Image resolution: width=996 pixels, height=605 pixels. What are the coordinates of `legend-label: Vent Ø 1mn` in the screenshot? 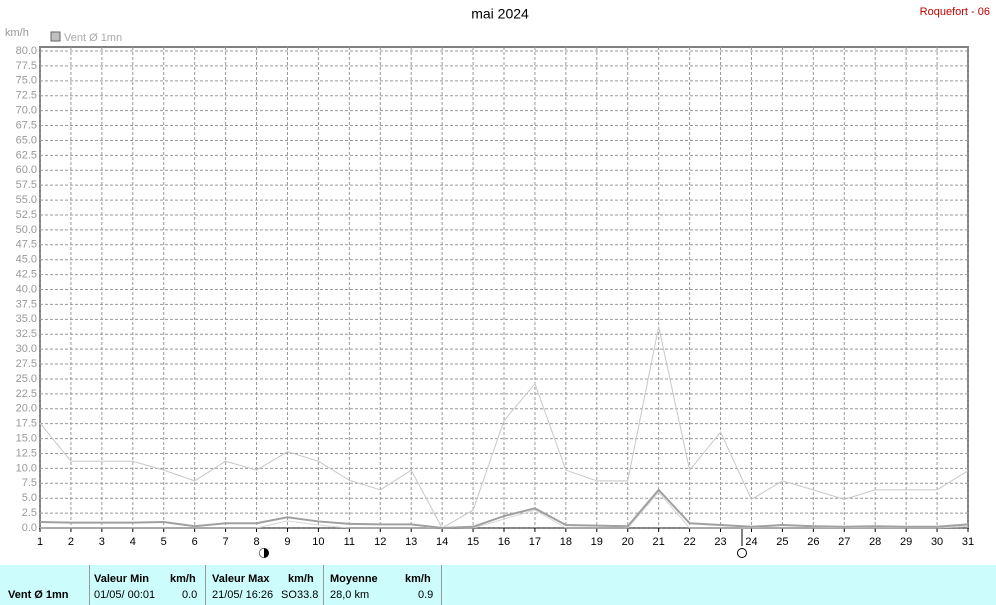 It's located at (93, 38).